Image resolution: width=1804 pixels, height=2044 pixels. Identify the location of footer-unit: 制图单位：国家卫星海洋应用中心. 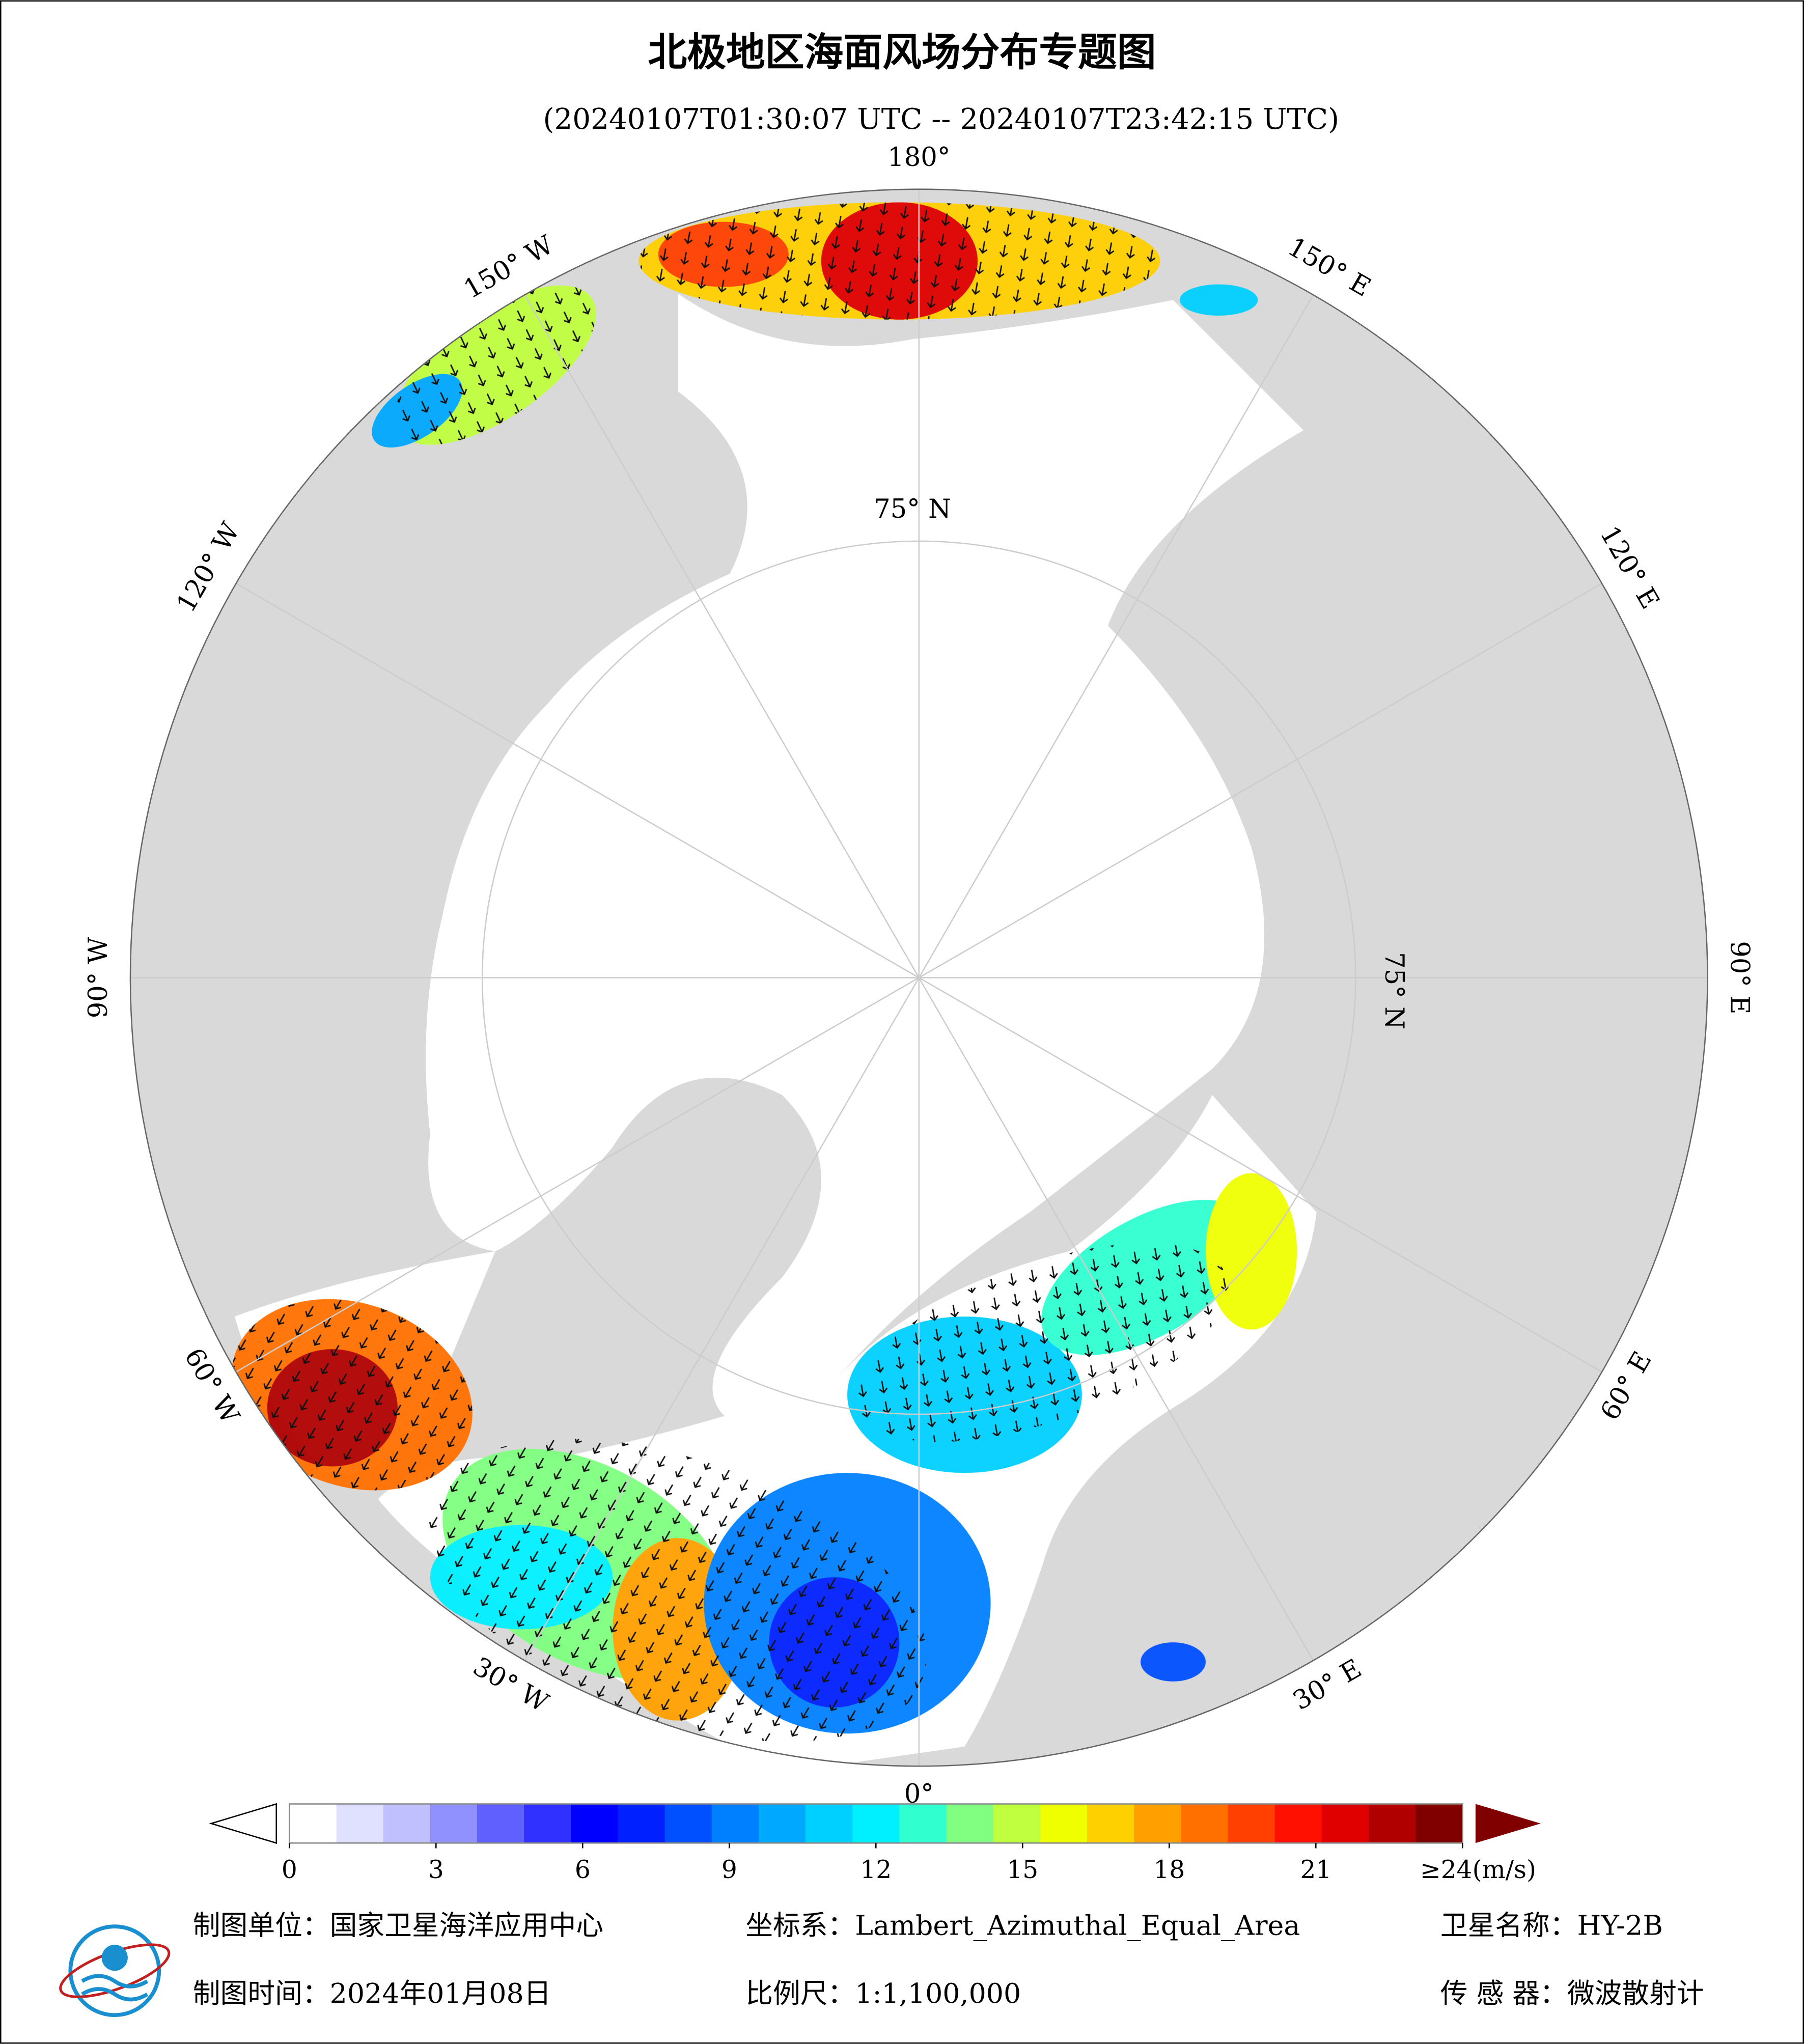
(398, 1926).